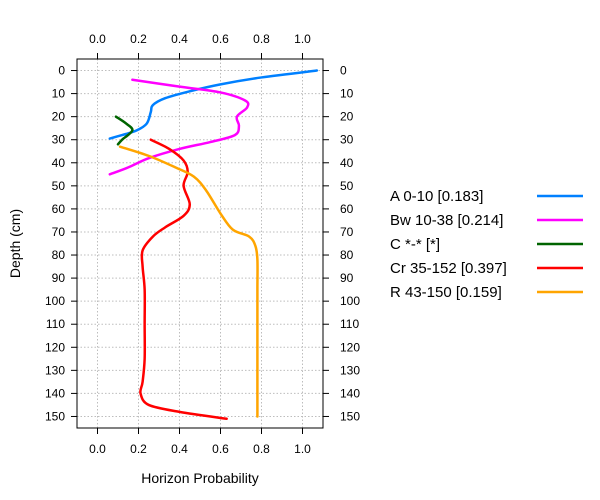 The height and width of the screenshot is (500, 600). I want to click on y-tick-label-right: 130, so click(350, 370).